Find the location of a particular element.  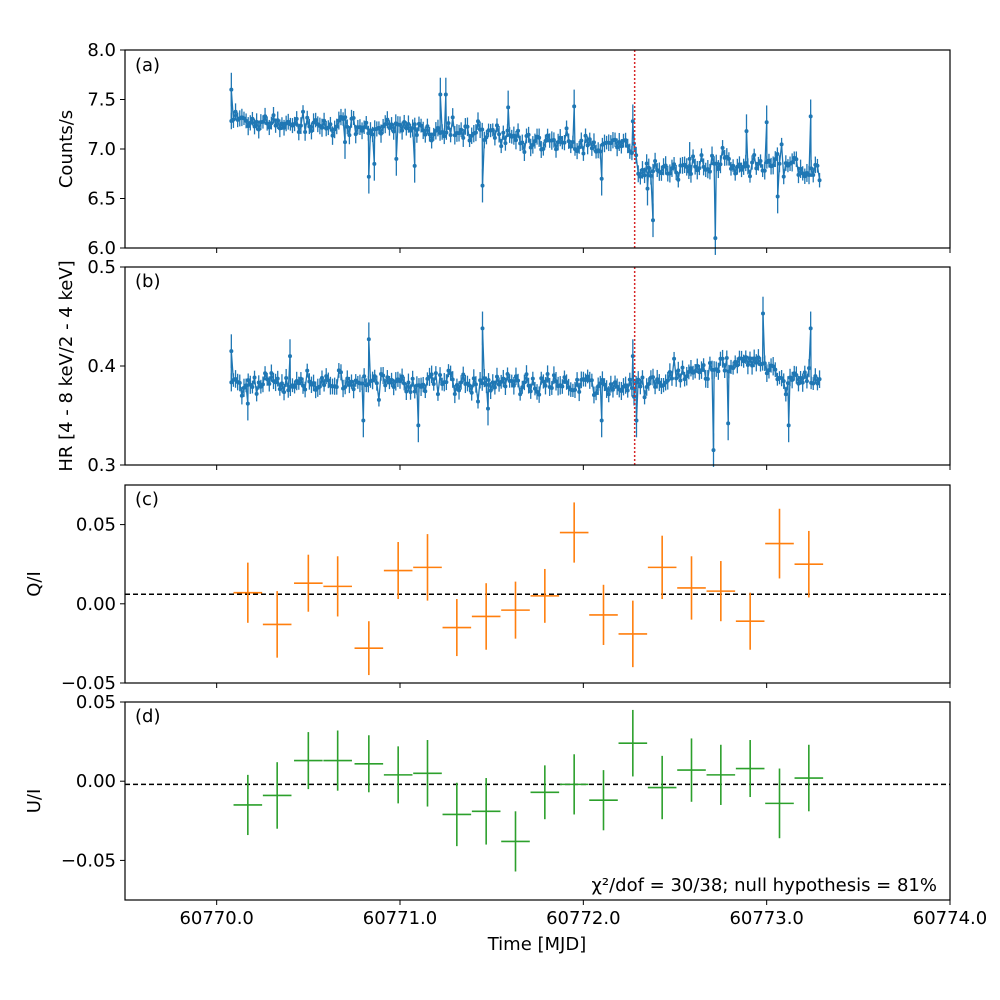

y-axis-label-d: U/I is located at coordinates (34, 801).